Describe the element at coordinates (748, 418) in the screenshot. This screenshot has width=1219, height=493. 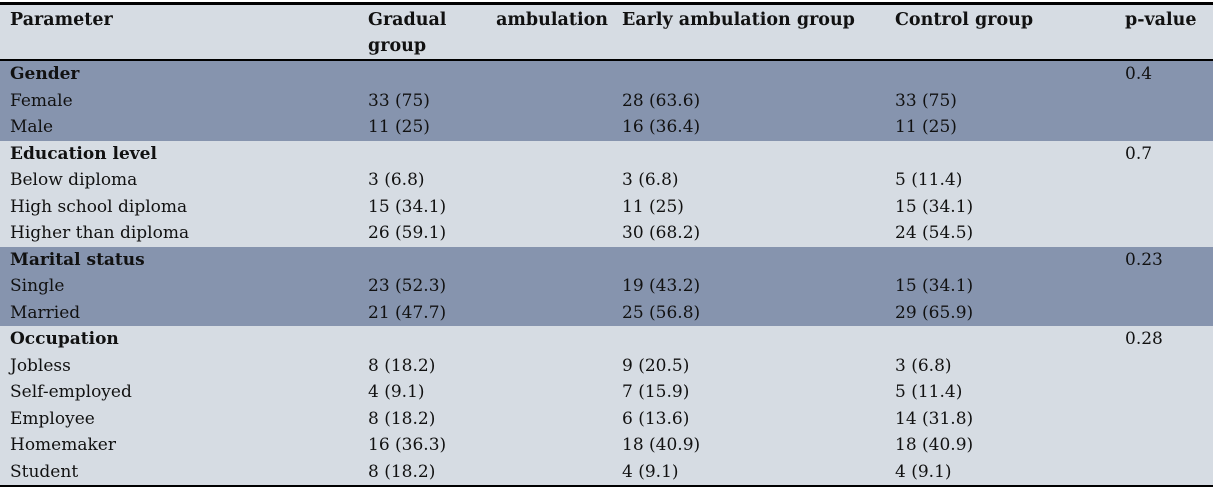
I see `early-cell: 6 (13.6)` at that location.